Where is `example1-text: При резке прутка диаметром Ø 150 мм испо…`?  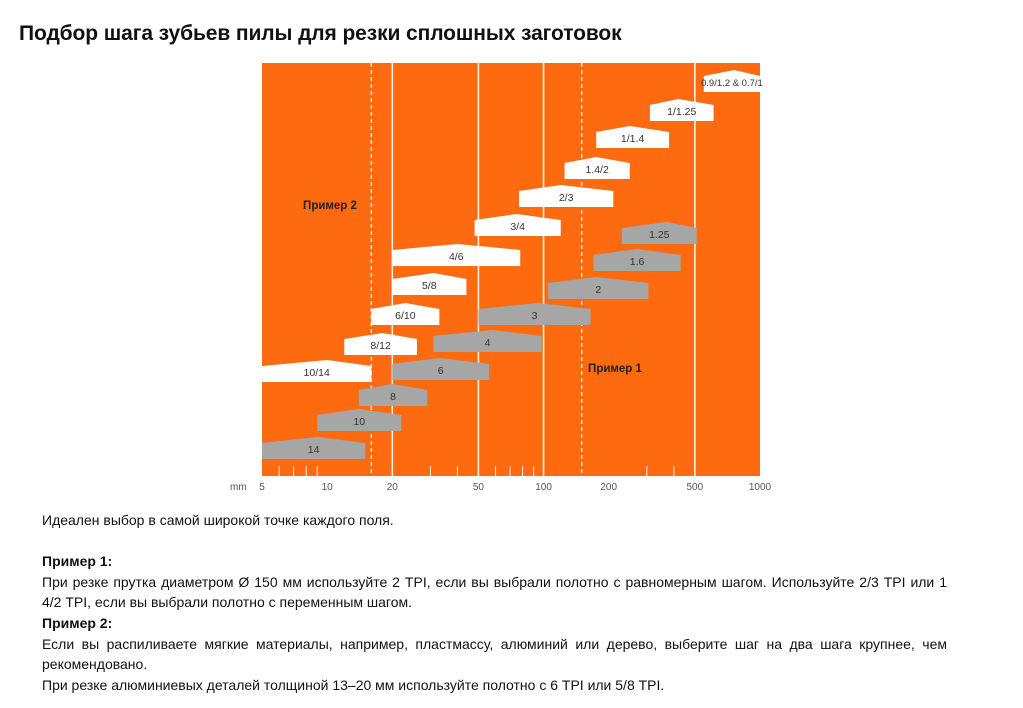 example1-text: При резке прутка диаметром Ø 150 мм испо… is located at coordinates (494, 592).